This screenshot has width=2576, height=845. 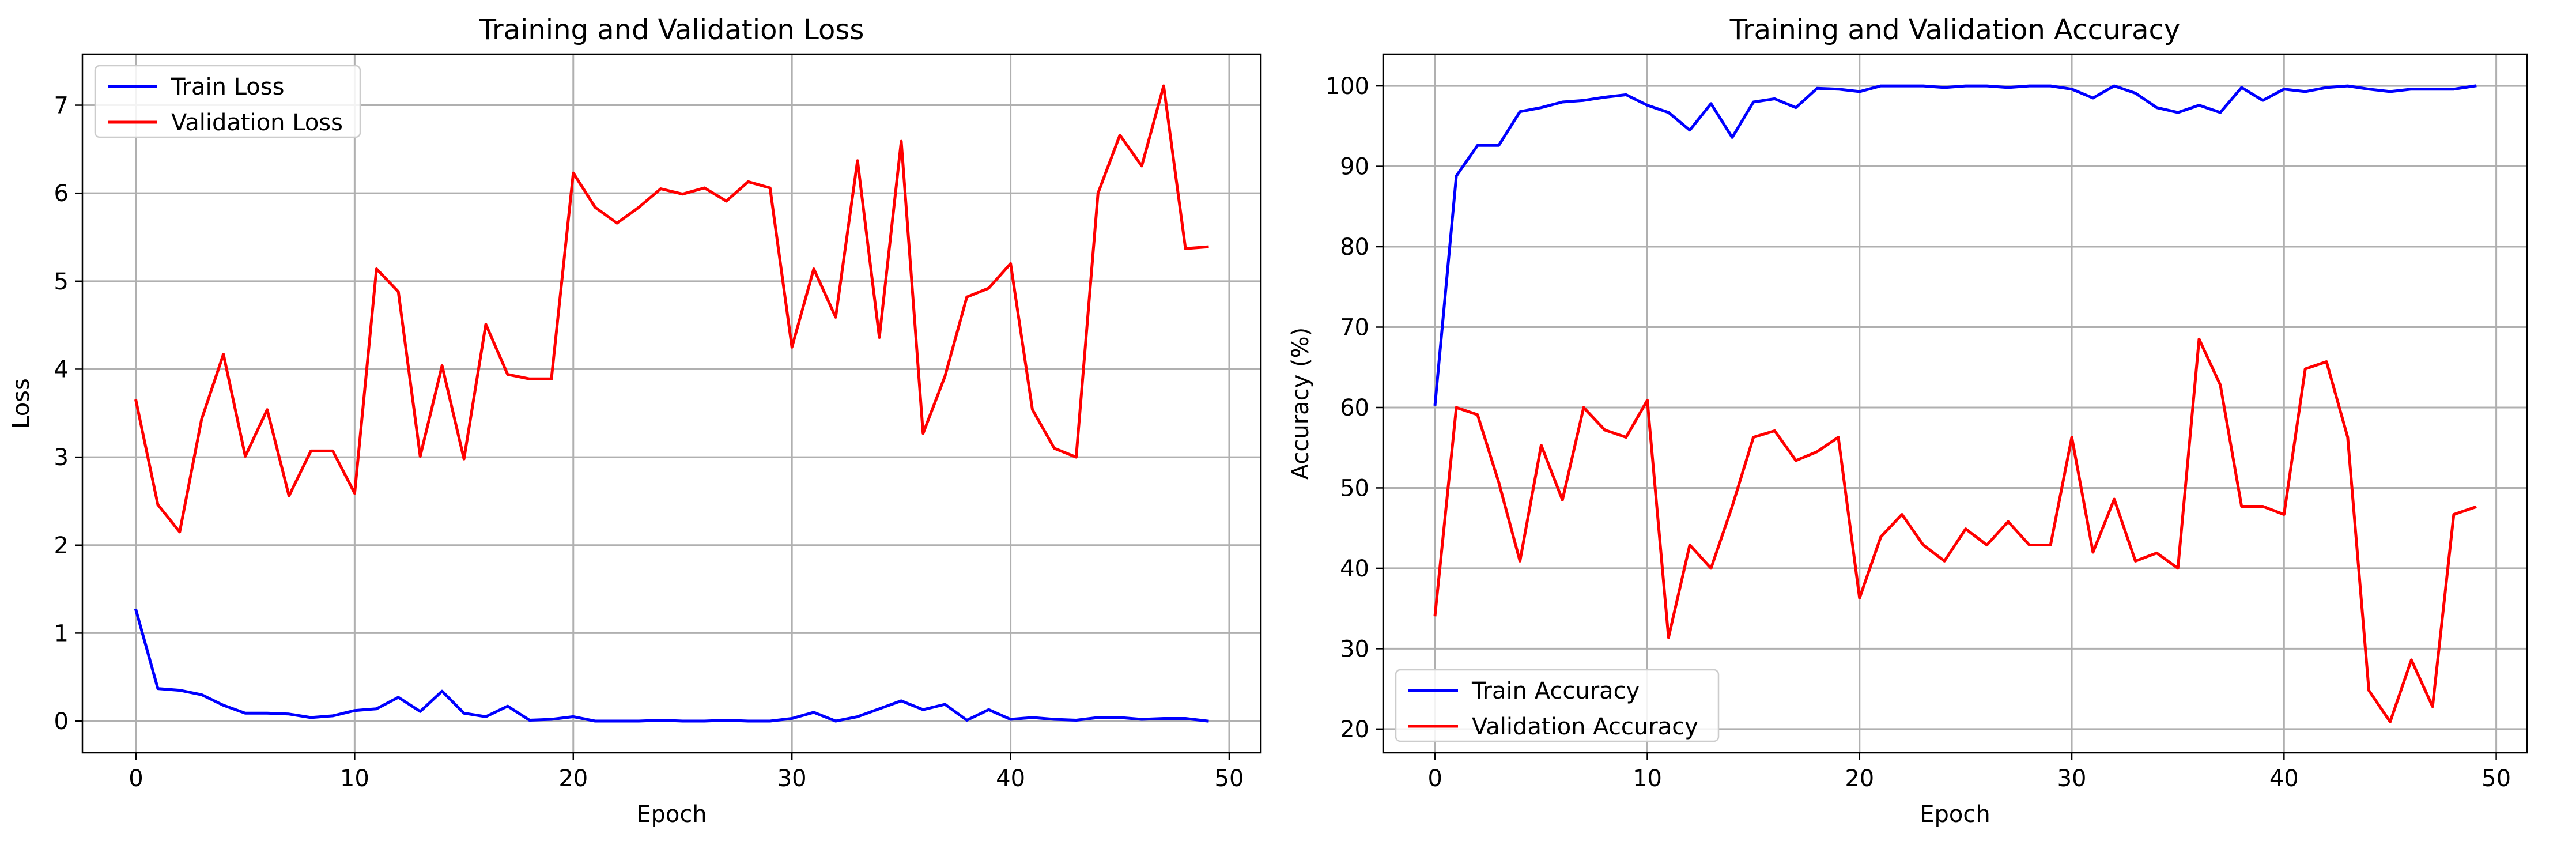 I want to click on y-tick-label: 90, so click(x=1354, y=167).